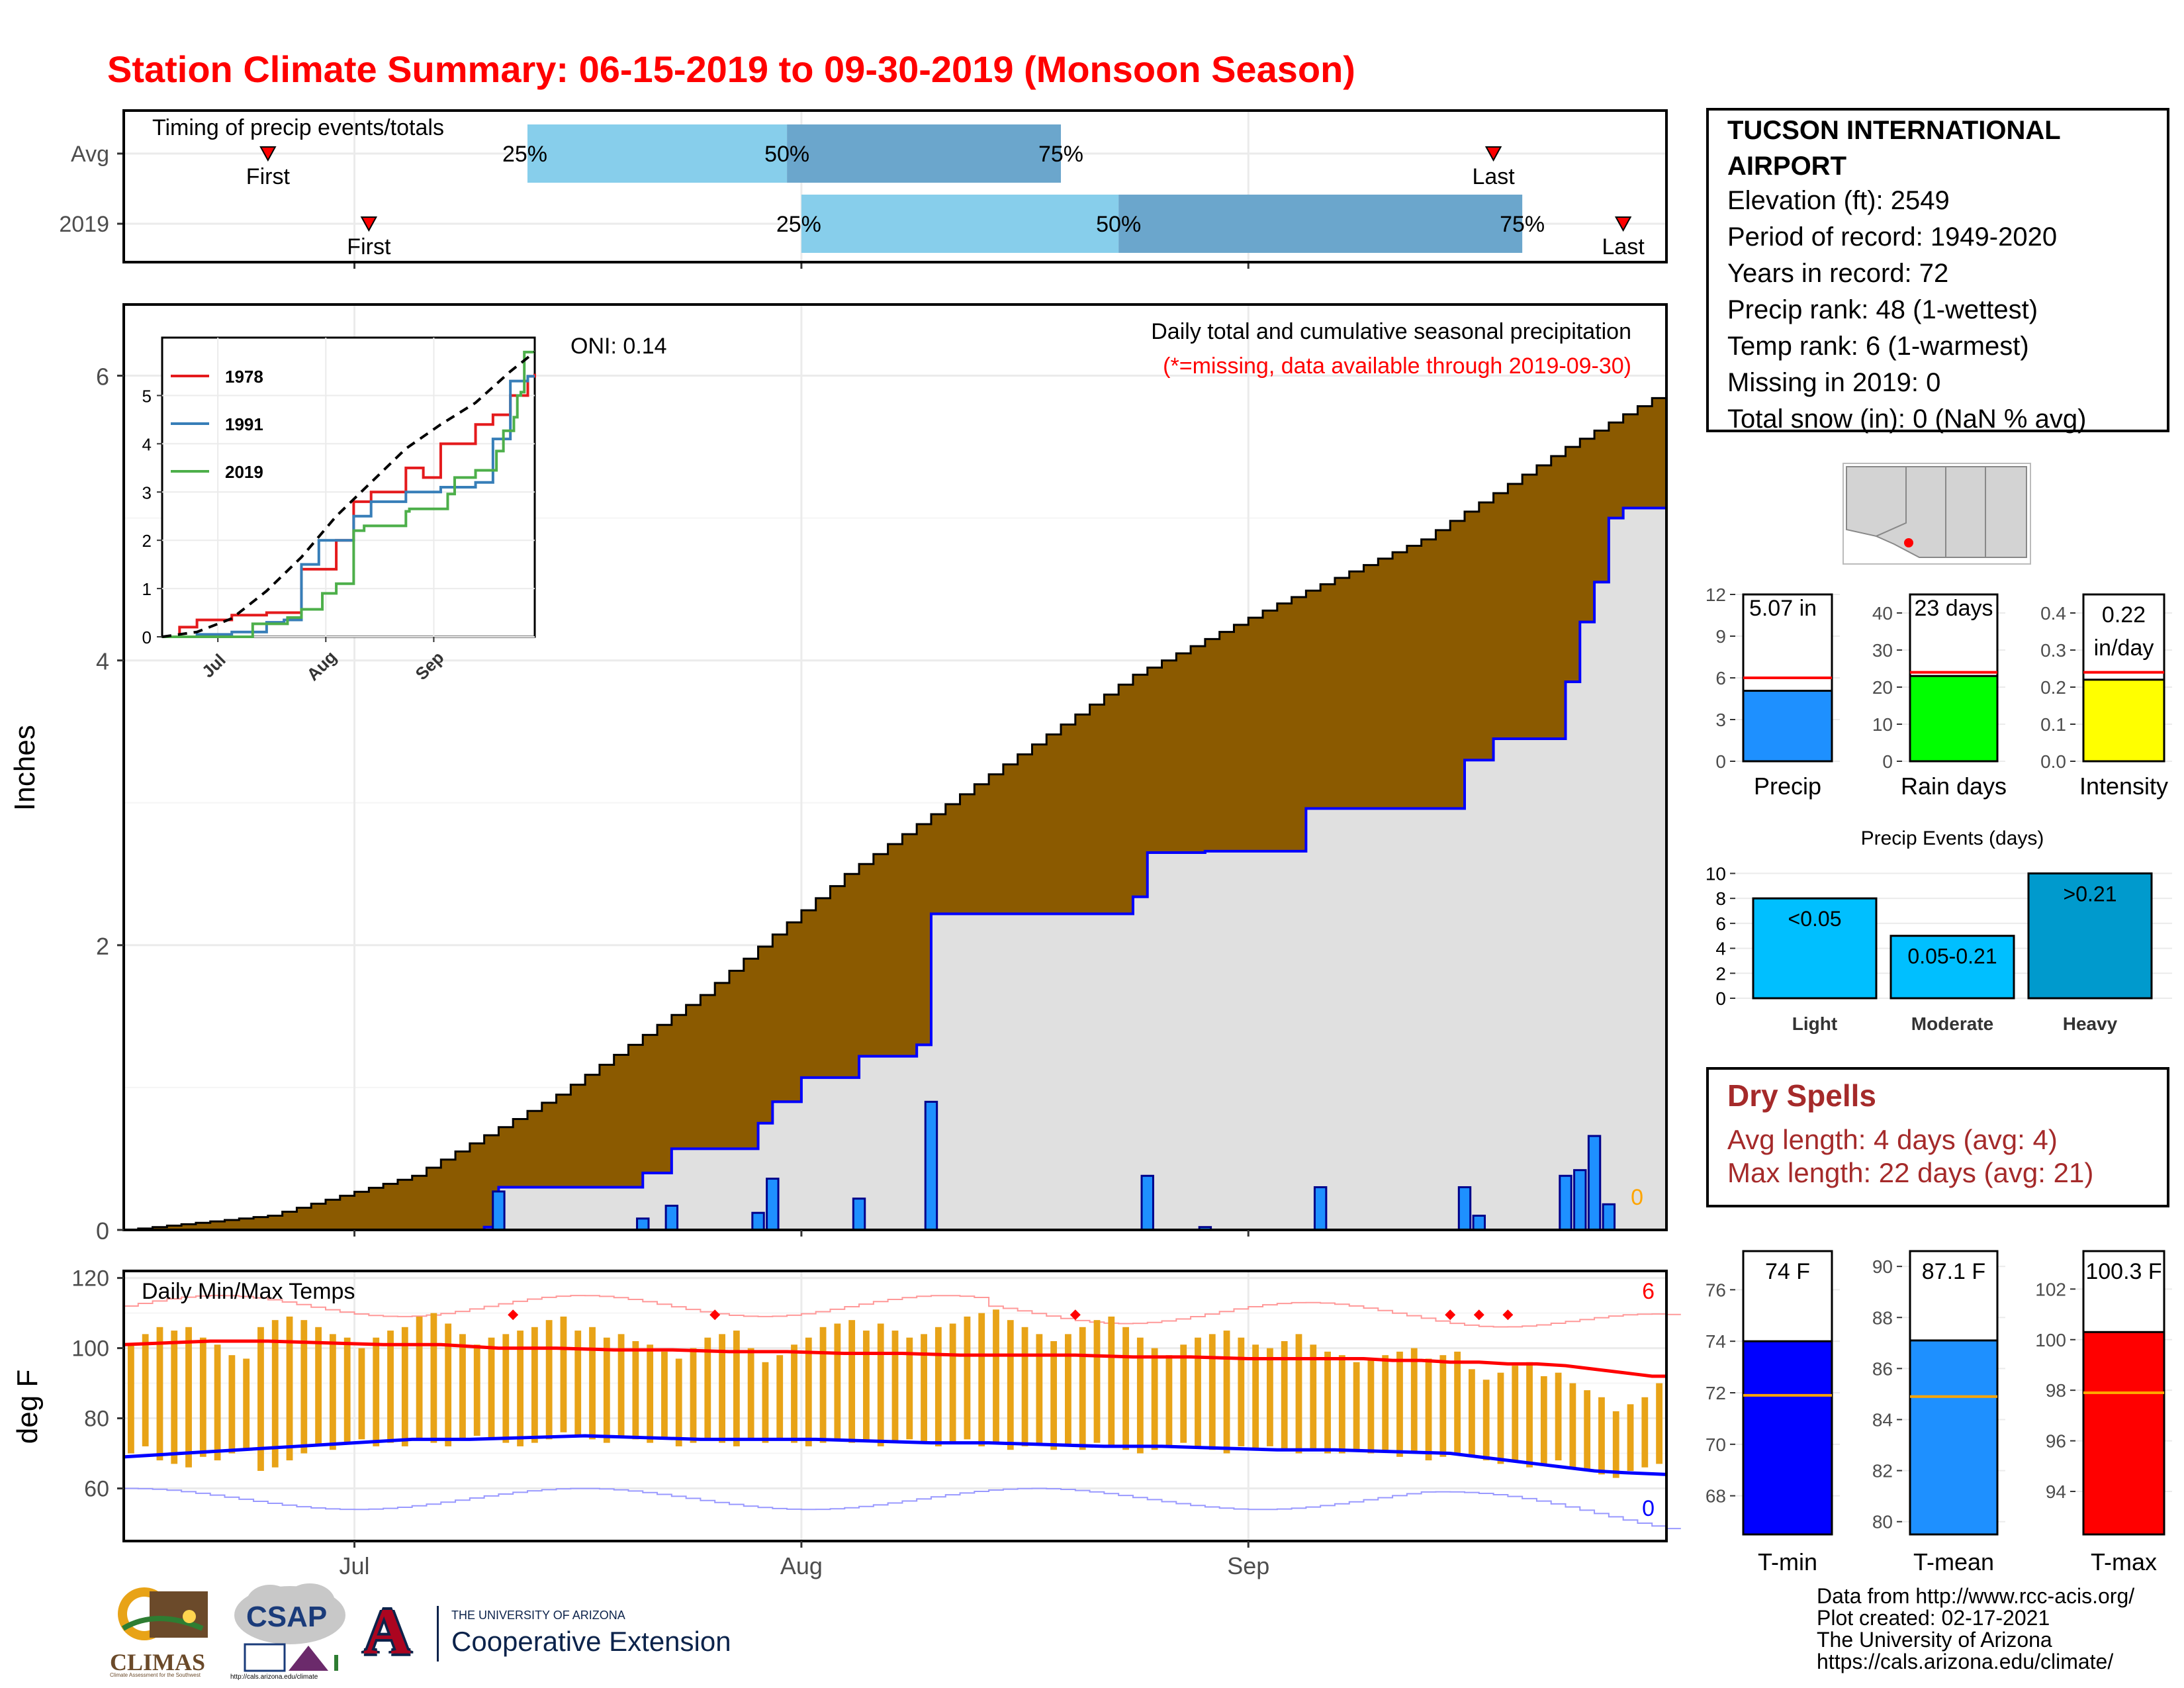 The image size is (2184, 1688). What do you see at coordinates (1976, 1596) in the screenshot?
I see `footer-source: Data from http://www.rcc-acis.org/` at bounding box center [1976, 1596].